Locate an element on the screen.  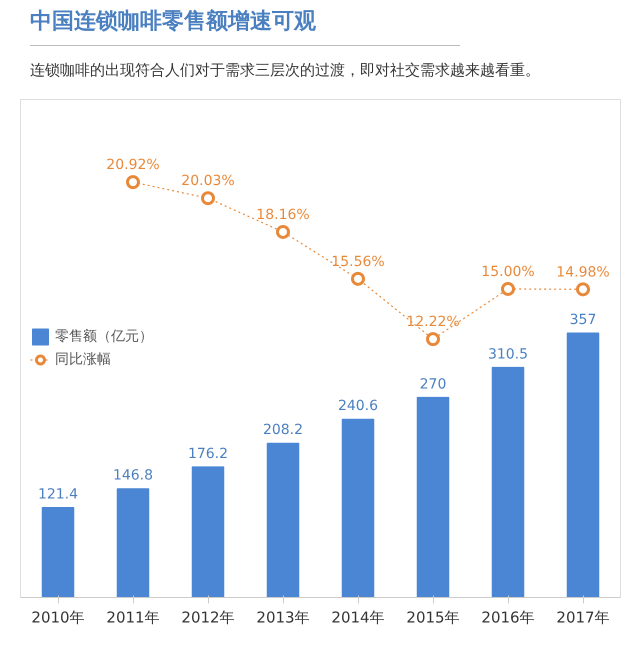
x-tick-label: 2011年 is located at coordinates (133, 617).